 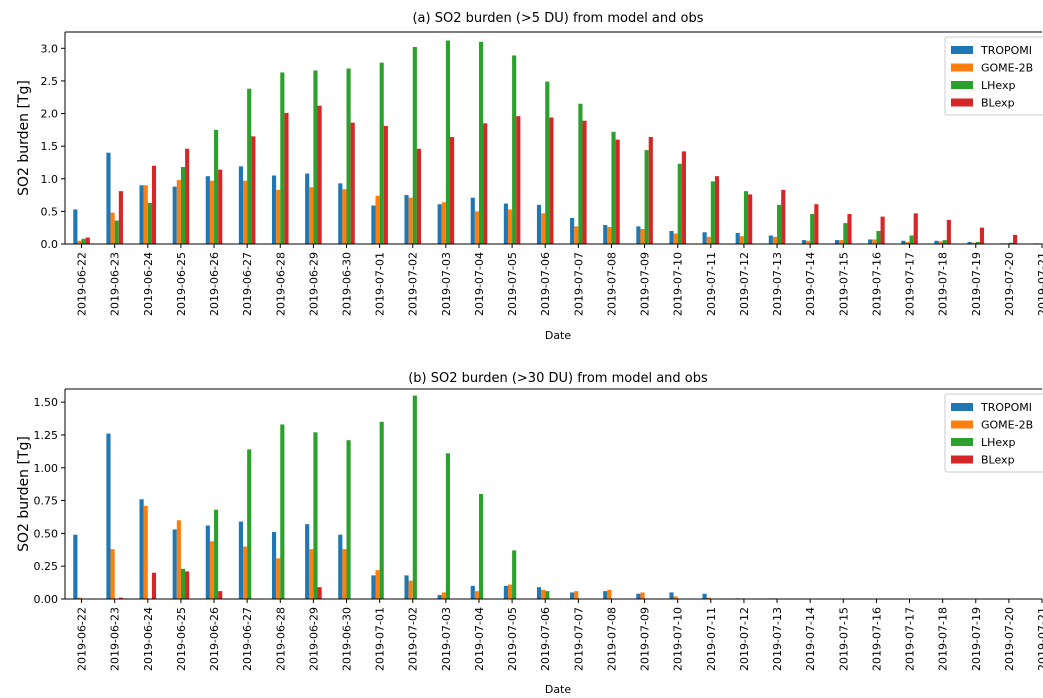 I want to click on x-tick-label: 2019-07-09, so click(x=645, y=284).